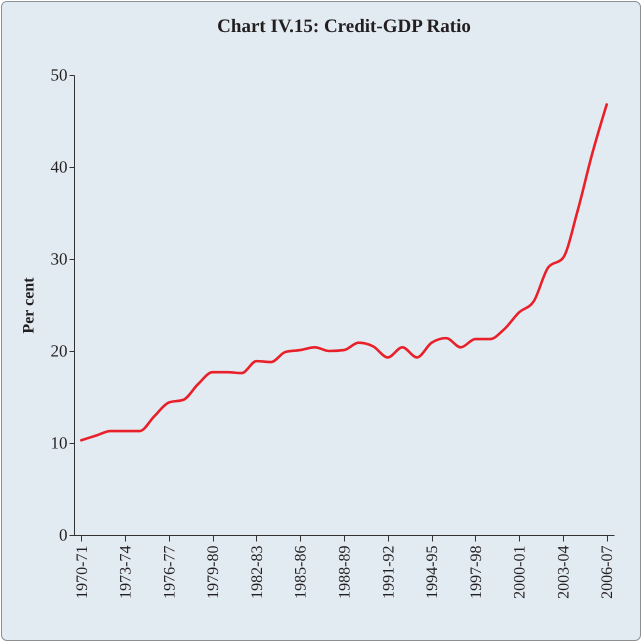 The image size is (642, 642). Describe the element at coordinates (59, 443) in the screenshot. I see `y-tick-label: 10` at that location.